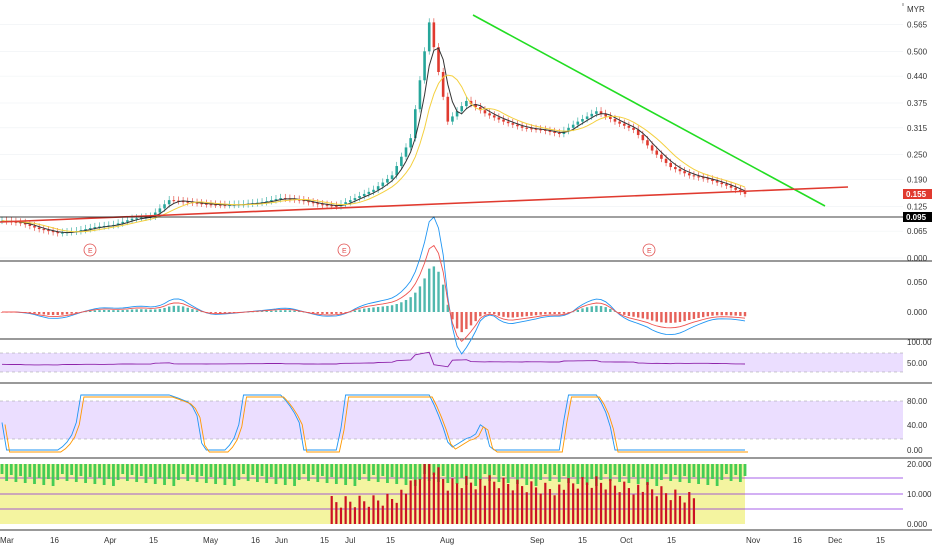 This screenshot has width=932, height=550. Describe the element at coordinates (917, 155) in the screenshot. I see `y-tick-label: 0.250` at that location.